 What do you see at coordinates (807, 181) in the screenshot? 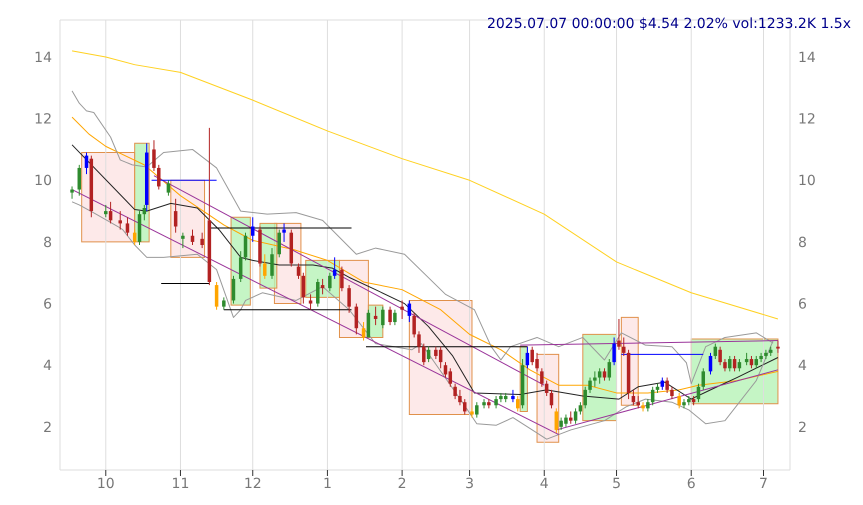
I see `y2-tick-label: 10` at bounding box center [807, 181].